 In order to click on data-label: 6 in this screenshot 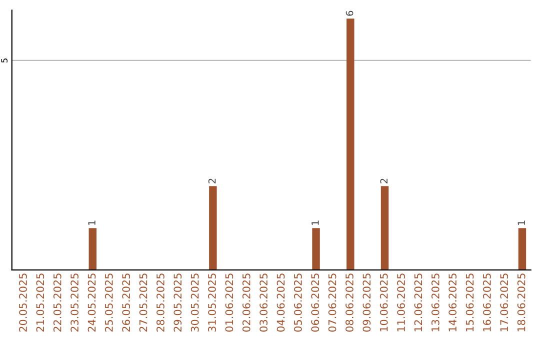, I will do `click(350, 13)`.